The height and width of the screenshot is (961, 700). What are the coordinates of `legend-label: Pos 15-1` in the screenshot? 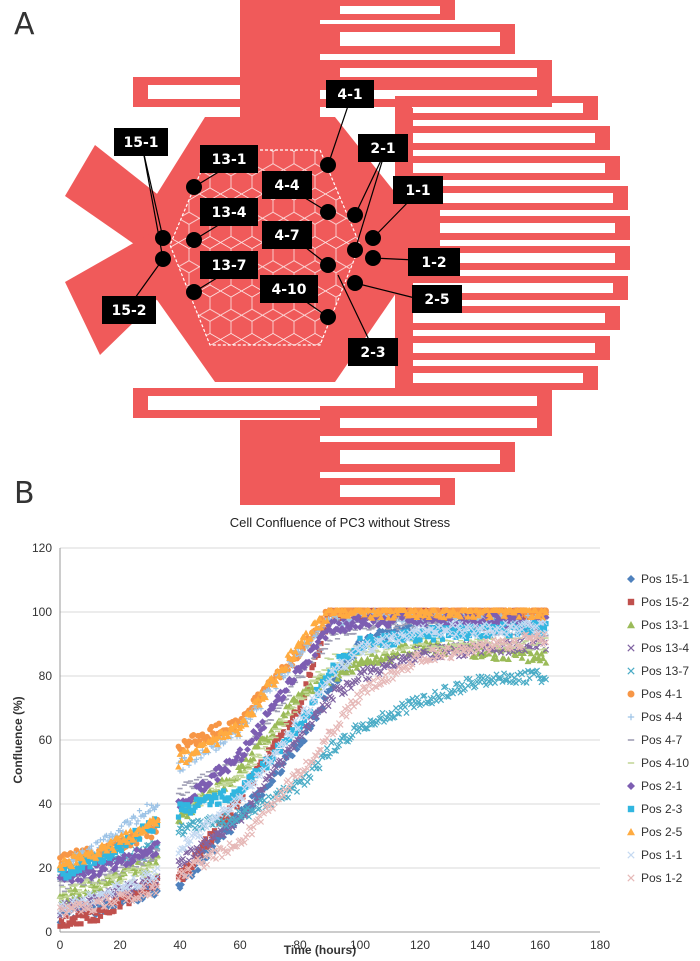 It's located at (665, 579).